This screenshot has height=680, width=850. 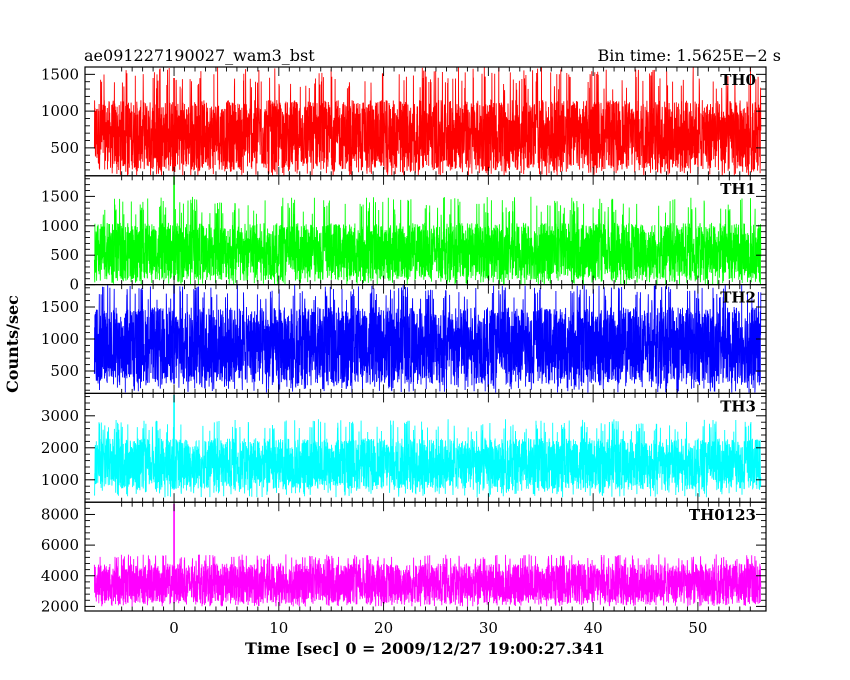 What do you see at coordinates (60, 514) in the screenshot?
I see `y-tick-label: 8000` at bounding box center [60, 514].